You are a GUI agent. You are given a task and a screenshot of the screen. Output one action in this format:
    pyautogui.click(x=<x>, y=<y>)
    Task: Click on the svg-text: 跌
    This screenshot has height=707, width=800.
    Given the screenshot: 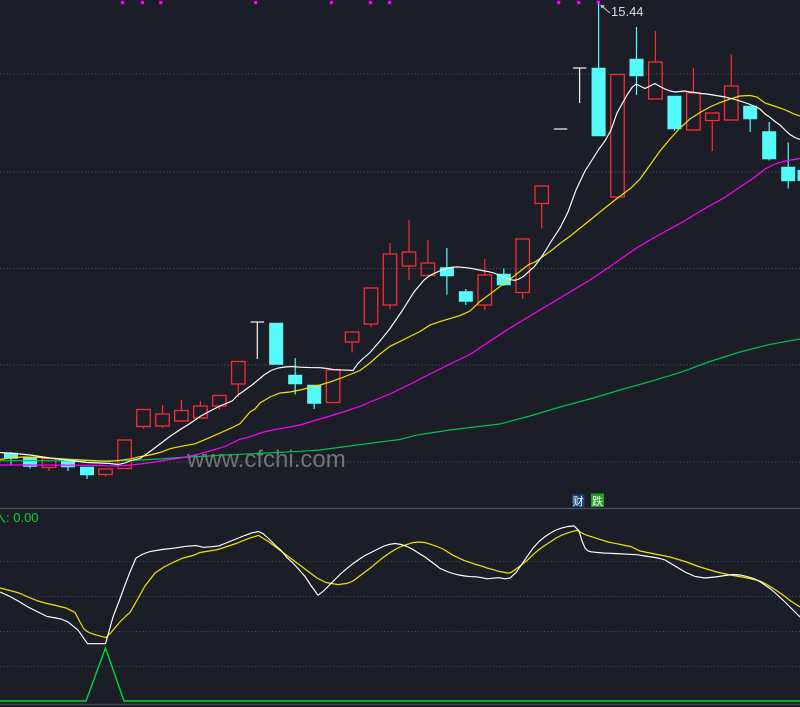 What is the action you would take?
    pyautogui.click(x=597, y=501)
    